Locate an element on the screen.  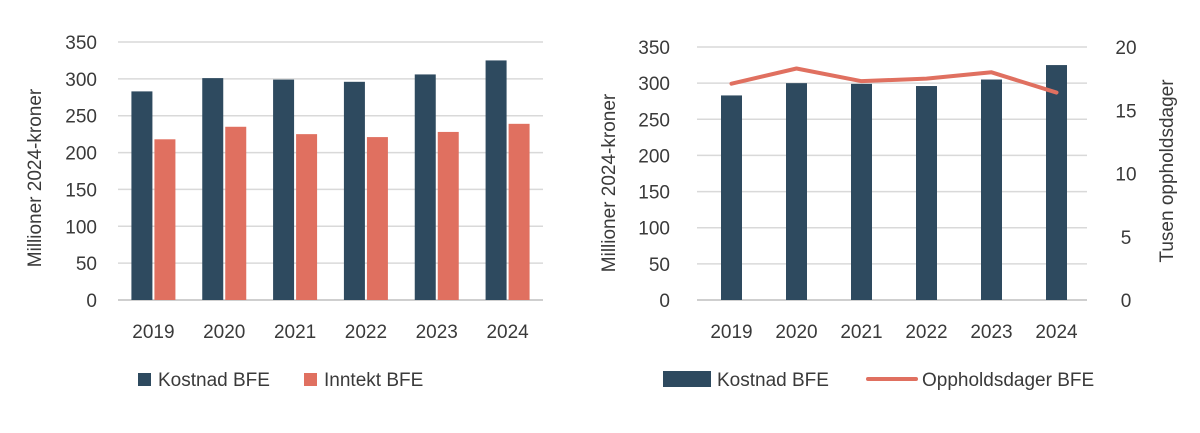
bar-inntekt-2023 is located at coordinates (448, 215).